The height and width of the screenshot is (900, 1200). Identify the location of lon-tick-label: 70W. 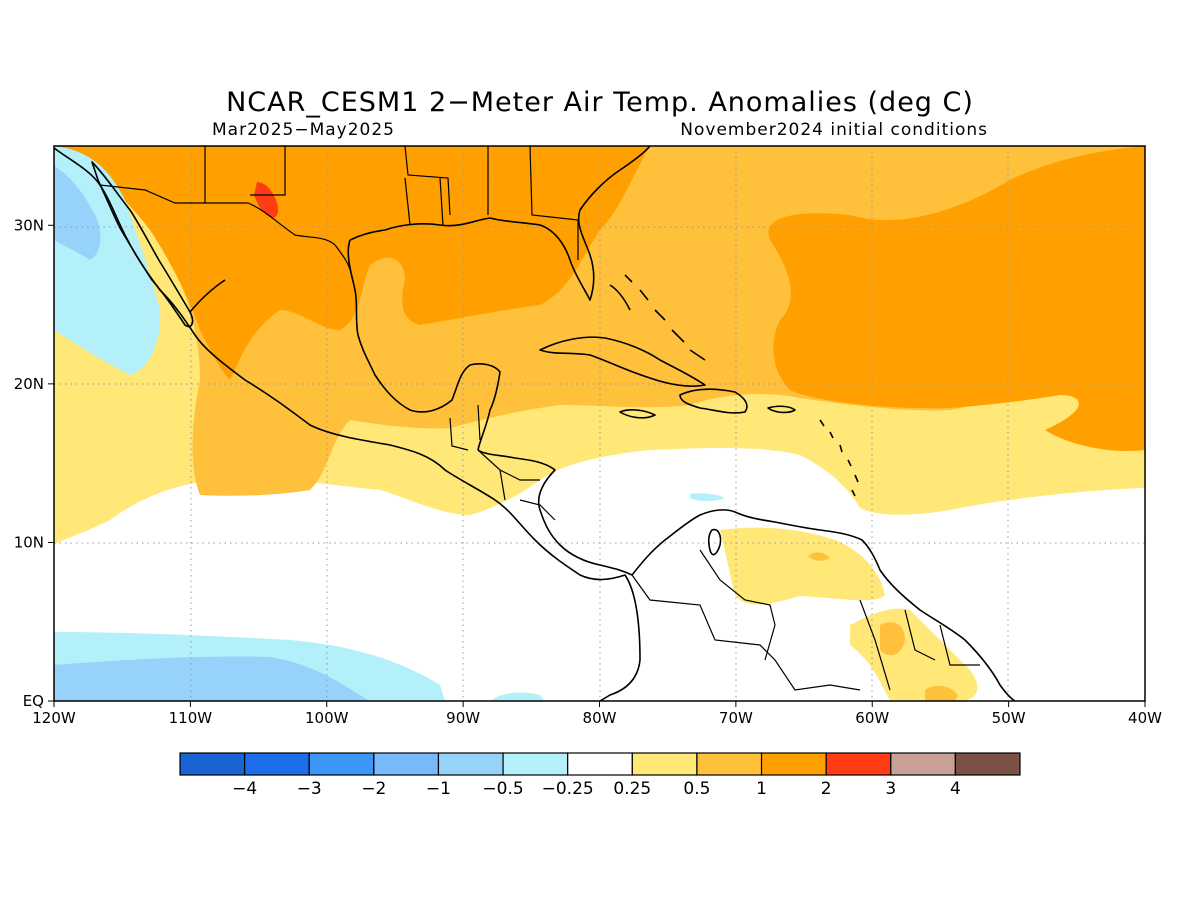
(736, 718).